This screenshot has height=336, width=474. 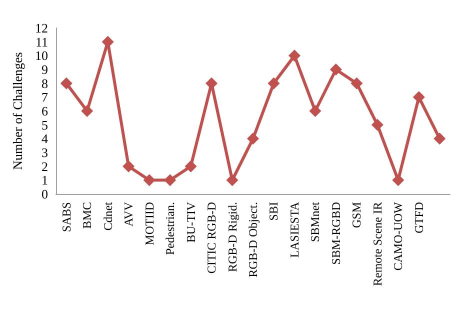 What do you see at coordinates (357, 215) in the screenshot?
I see `x-tick-label: GSM` at bounding box center [357, 215].